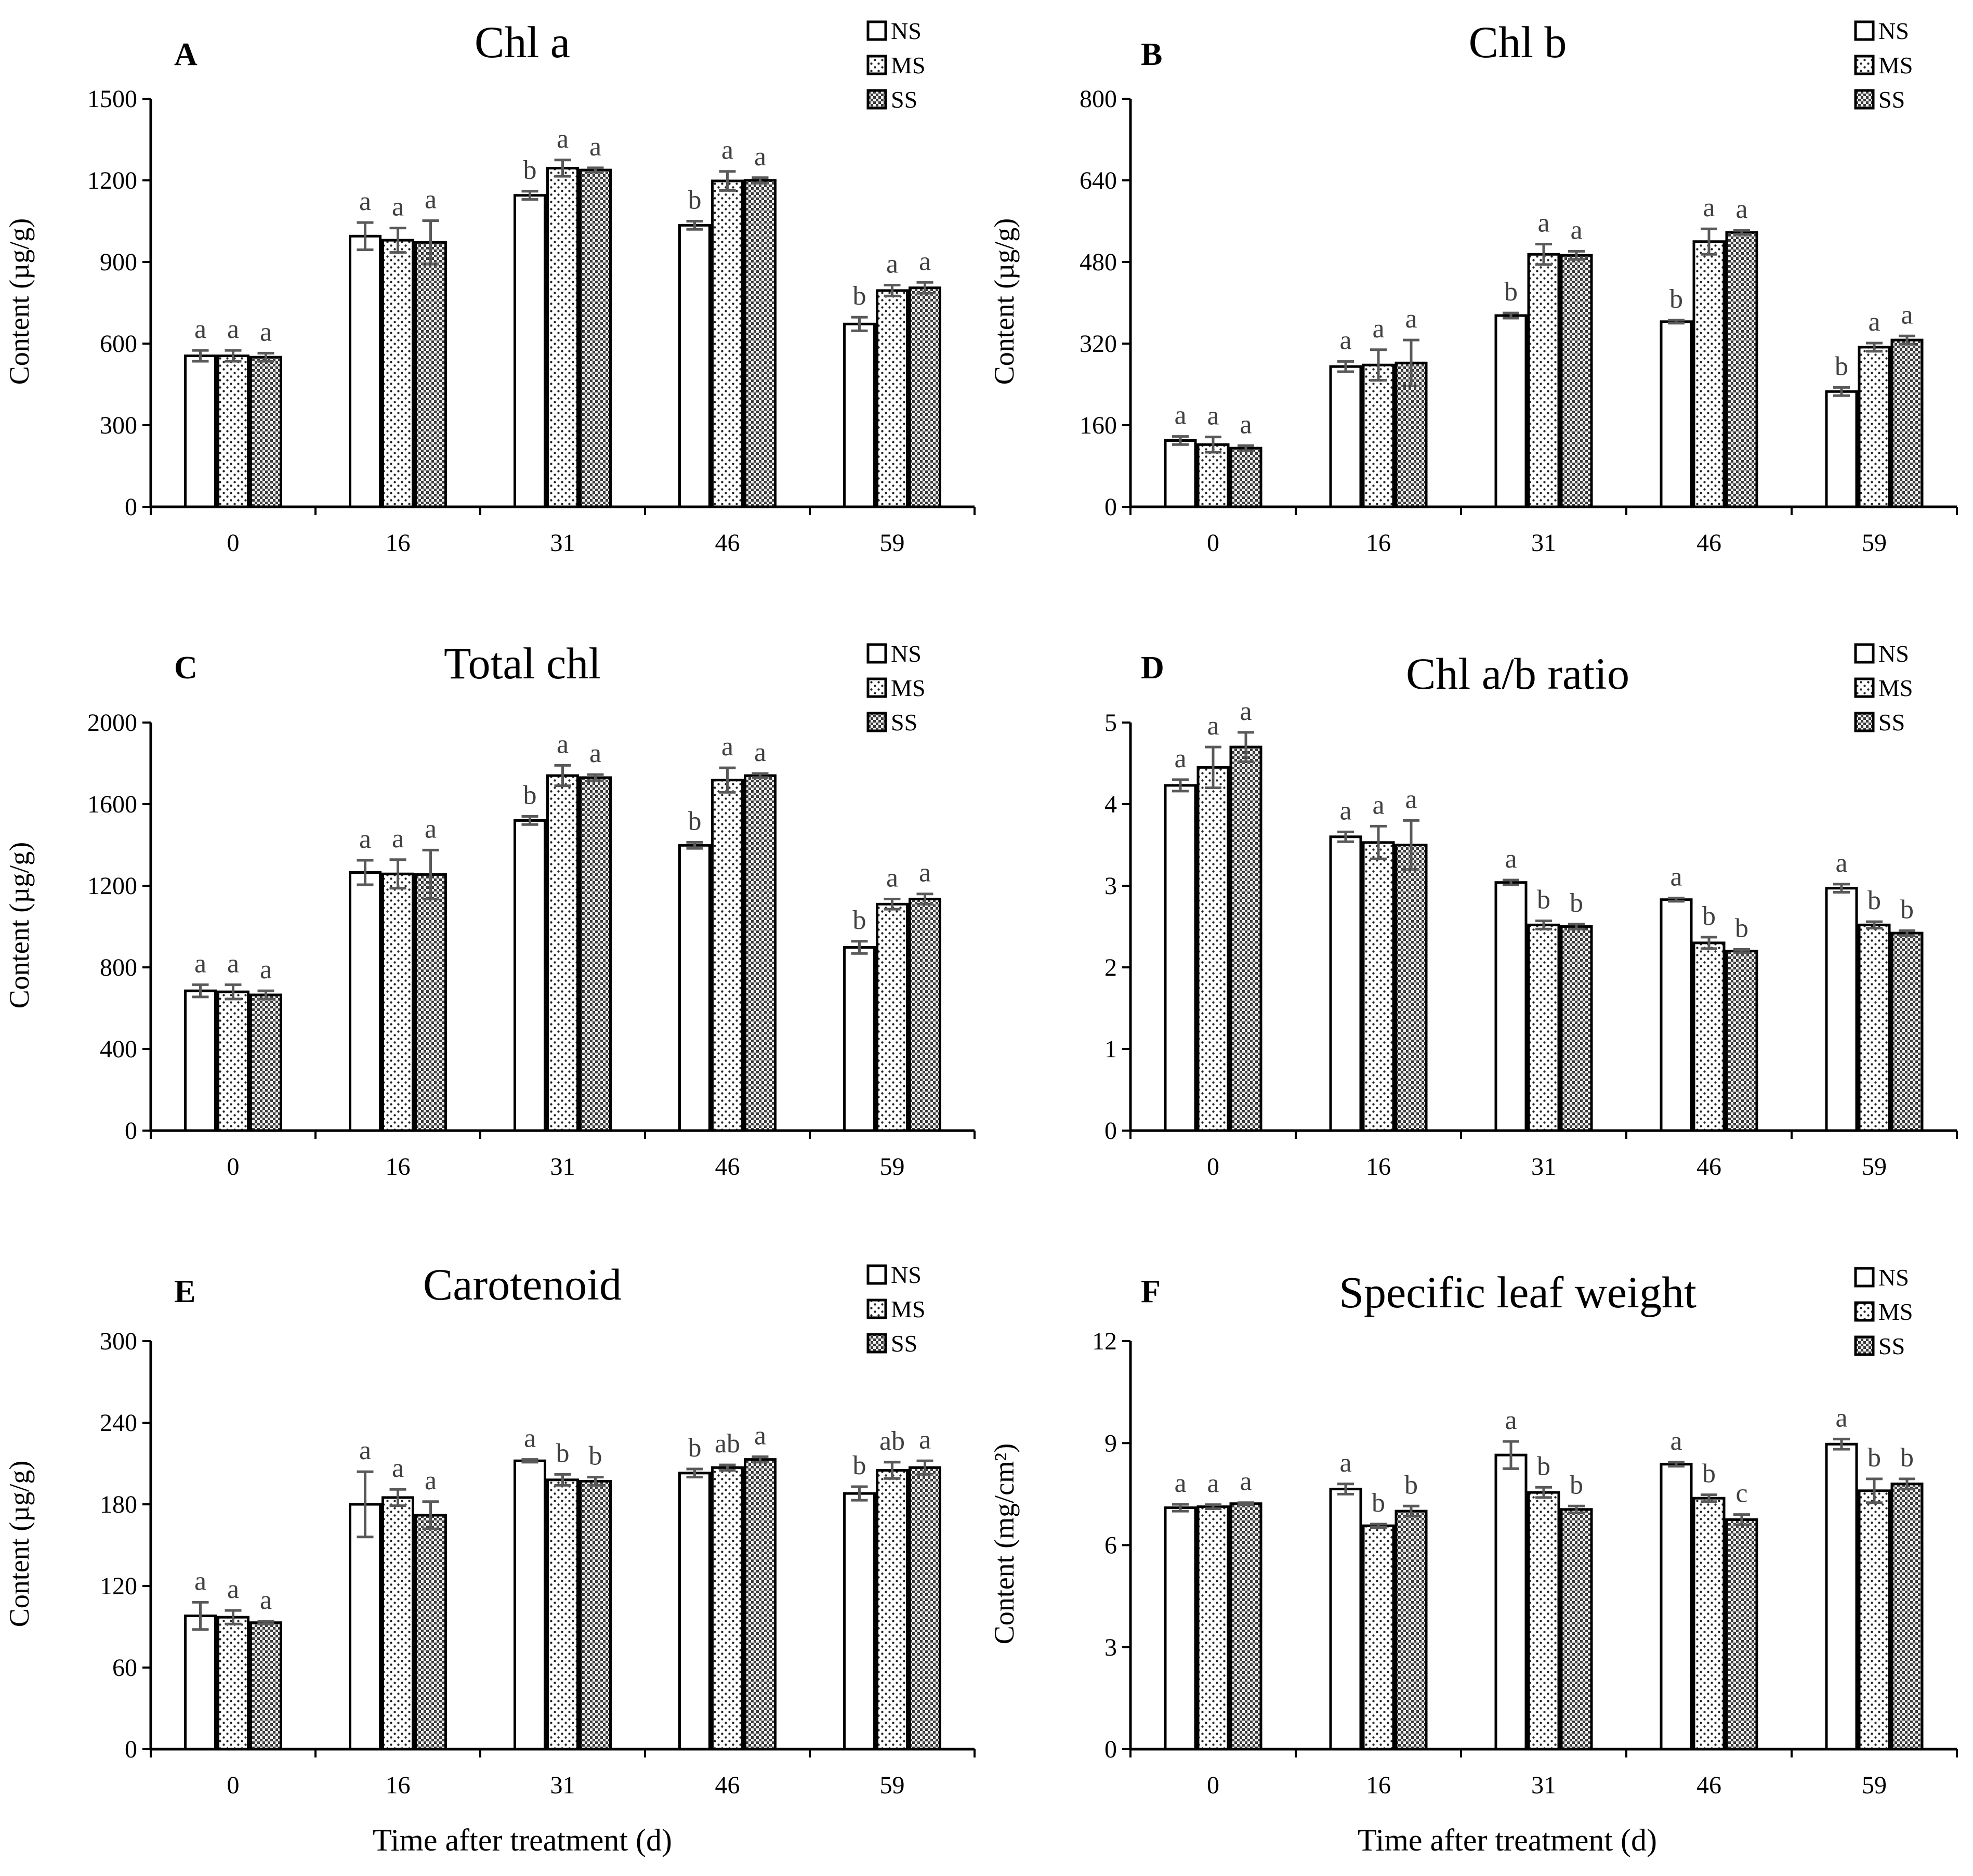 Image resolution: width=1973 pixels, height=1876 pixels. I want to click on chart-title: Chl b, so click(1518, 42).